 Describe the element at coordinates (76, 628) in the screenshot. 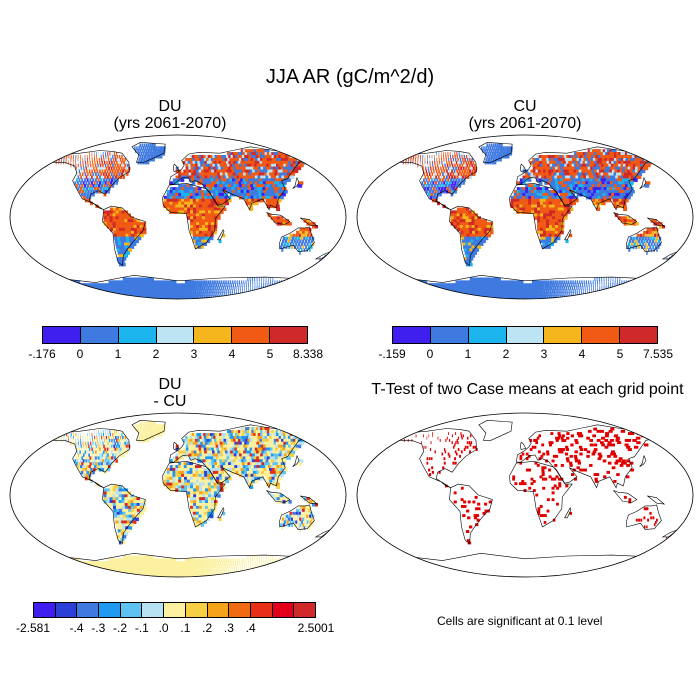

I see `diff-colorbar-label: -.4` at that location.